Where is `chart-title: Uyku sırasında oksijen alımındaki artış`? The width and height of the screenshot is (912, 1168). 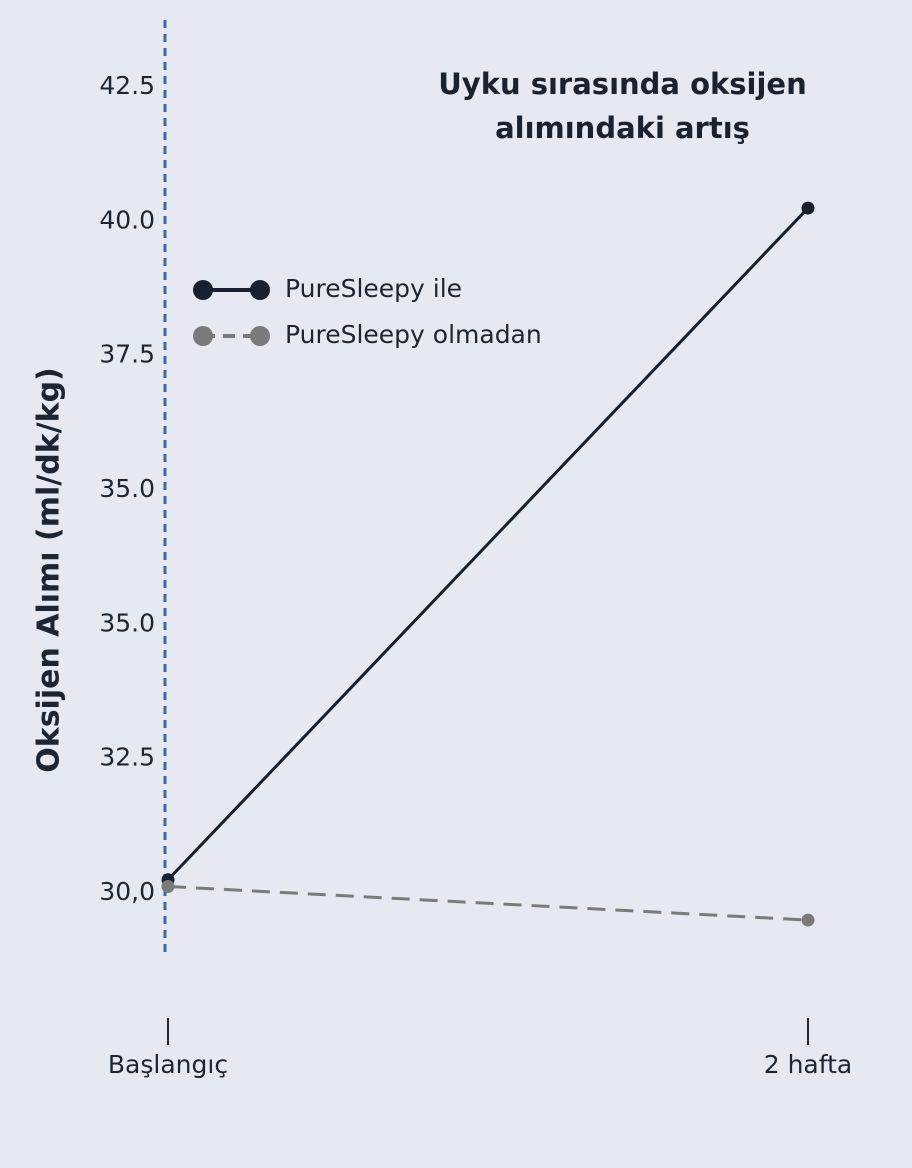 chart-title: Uyku sırasında oksijen alımındaki artış is located at coordinates (622, 106).